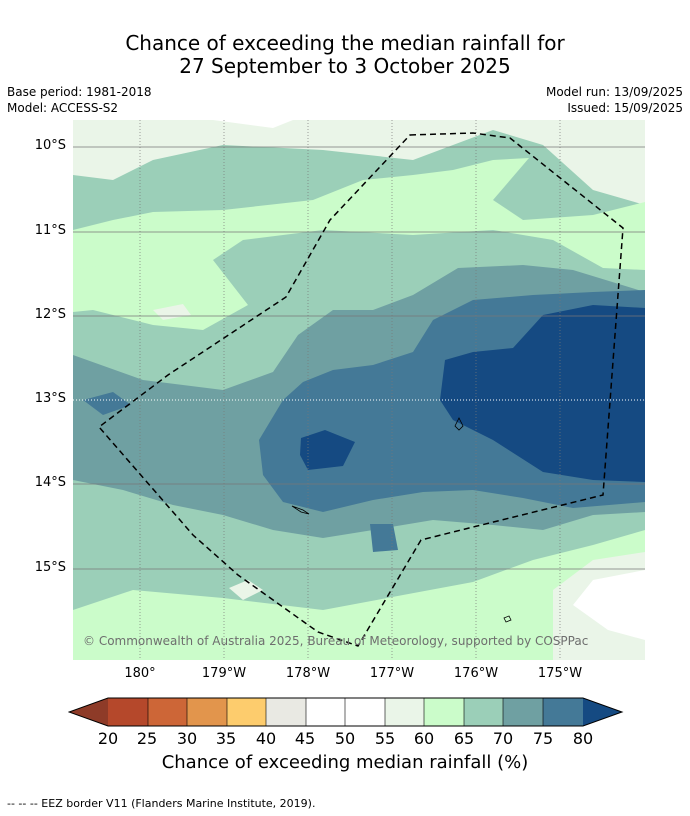  I want to click on meta-right: Model run: 13/09/2025 Issued: 15/09/2025, so click(614, 100).